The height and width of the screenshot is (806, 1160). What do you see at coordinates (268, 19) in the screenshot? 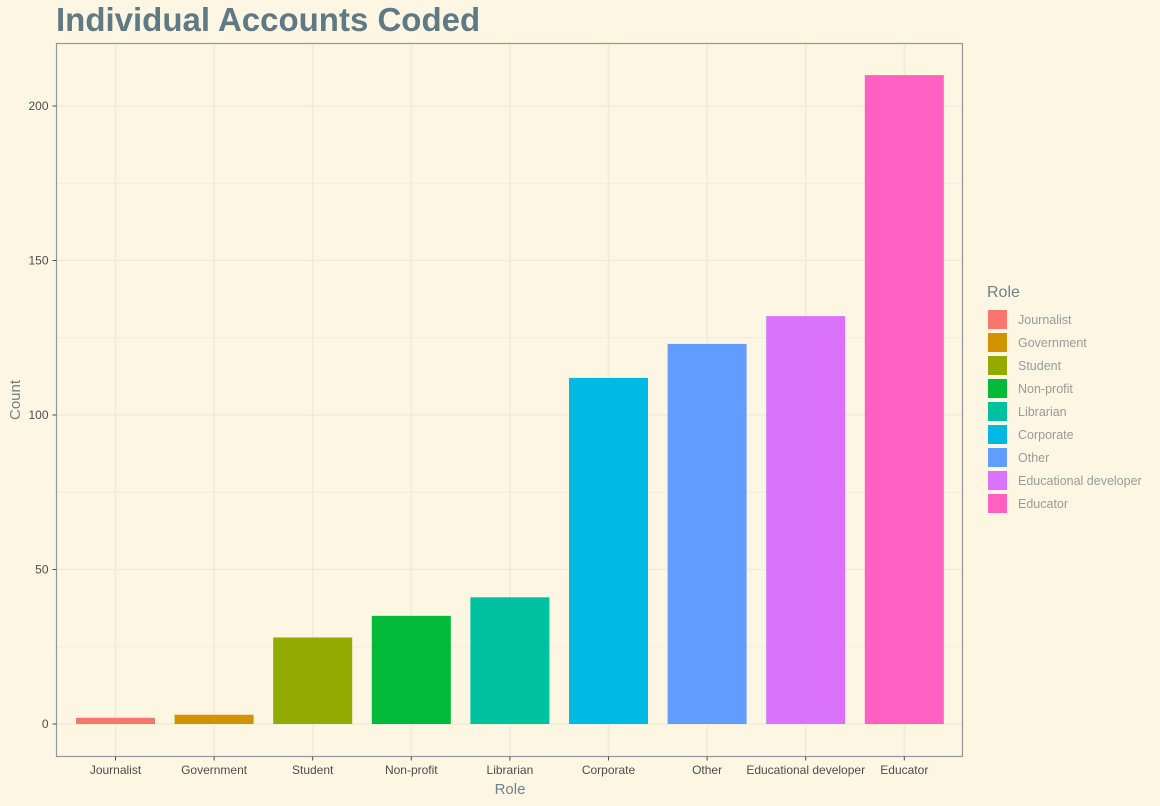
I see `chart-title: Individual Accounts Coded` at bounding box center [268, 19].